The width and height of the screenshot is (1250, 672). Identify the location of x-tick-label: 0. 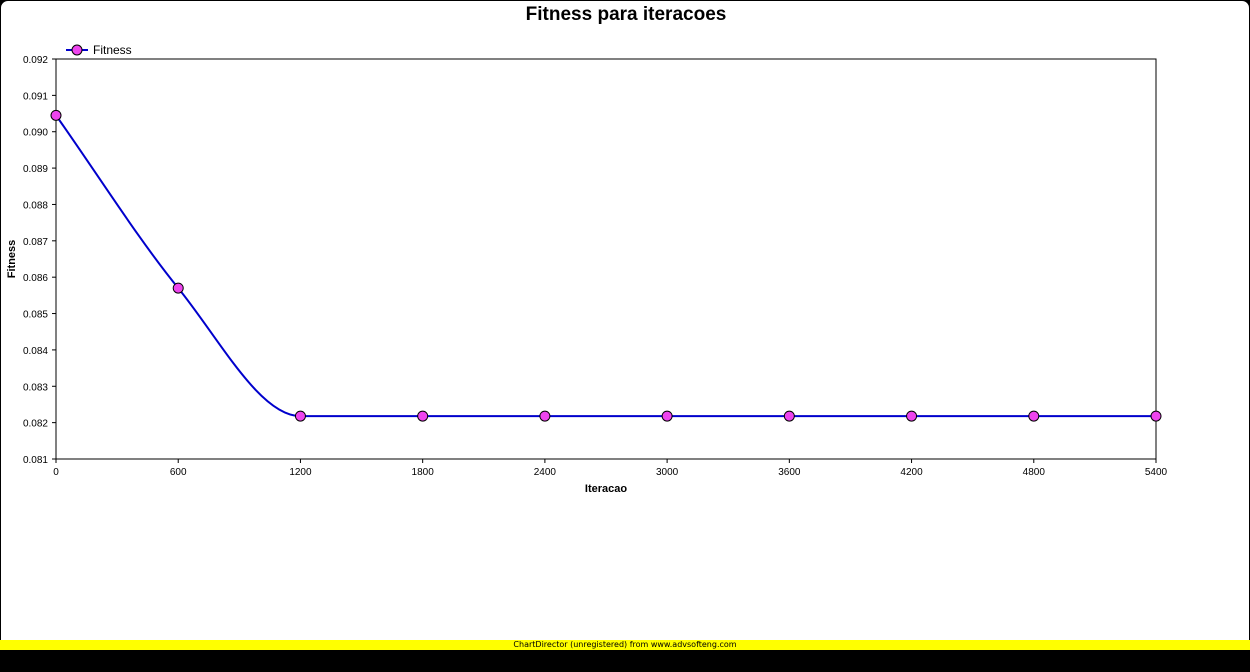
(56, 472).